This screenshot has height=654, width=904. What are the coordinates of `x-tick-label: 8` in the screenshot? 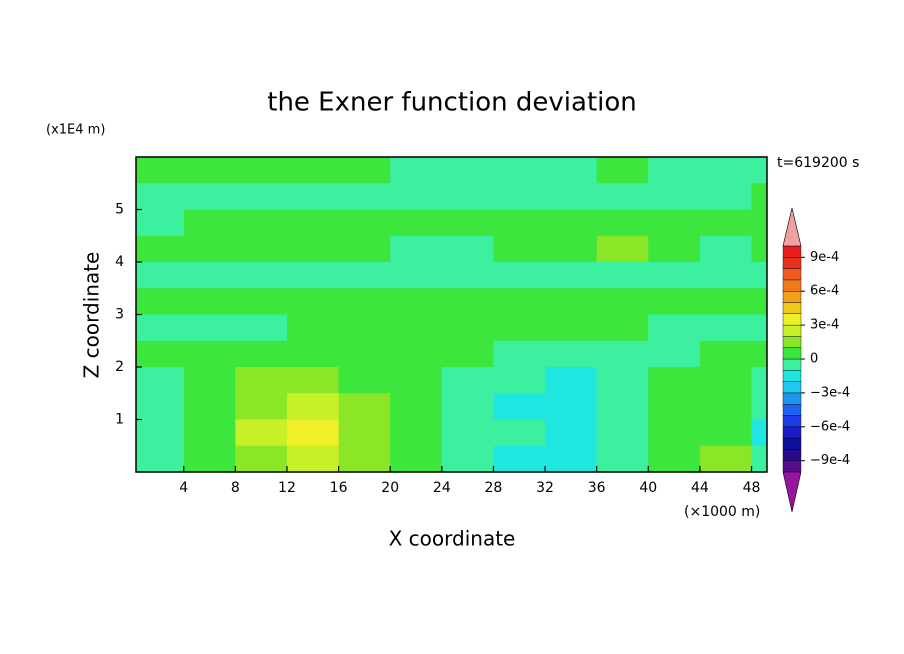 It's located at (235, 488).